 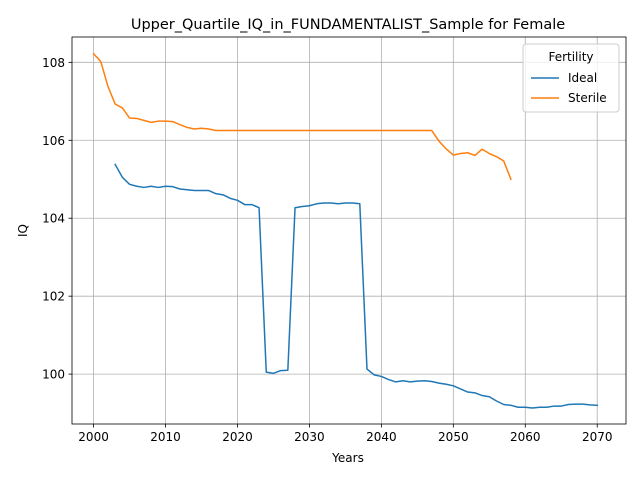 I want to click on y-tick-label: 108, so click(x=53, y=63).